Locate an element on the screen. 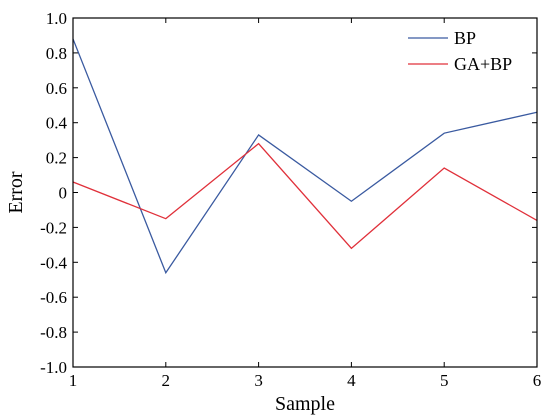 This screenshot has width=550, height=420. legend: BP GA+BP is located at coordinates (460, 51).